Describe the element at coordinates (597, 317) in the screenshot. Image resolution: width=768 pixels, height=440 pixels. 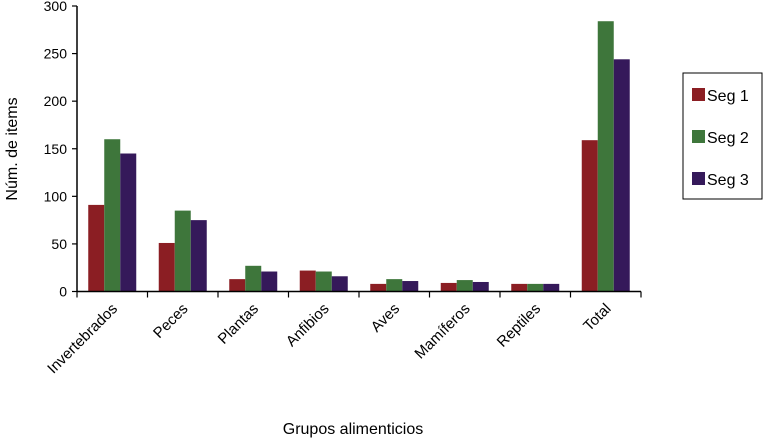
I see `x-tick-label: Total` at that location.